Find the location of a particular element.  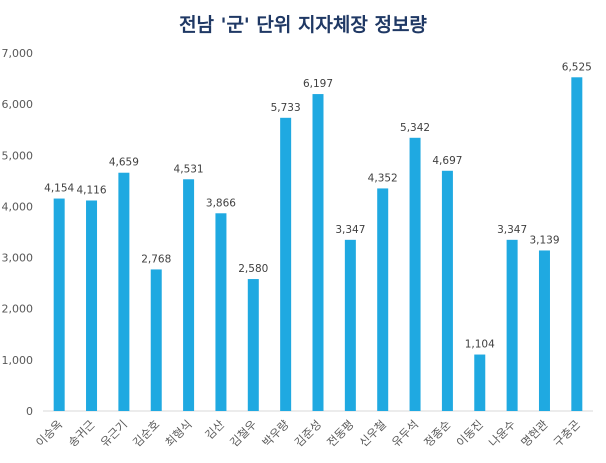

x-tick-label: 김산 is located at coordinates (214, 429).